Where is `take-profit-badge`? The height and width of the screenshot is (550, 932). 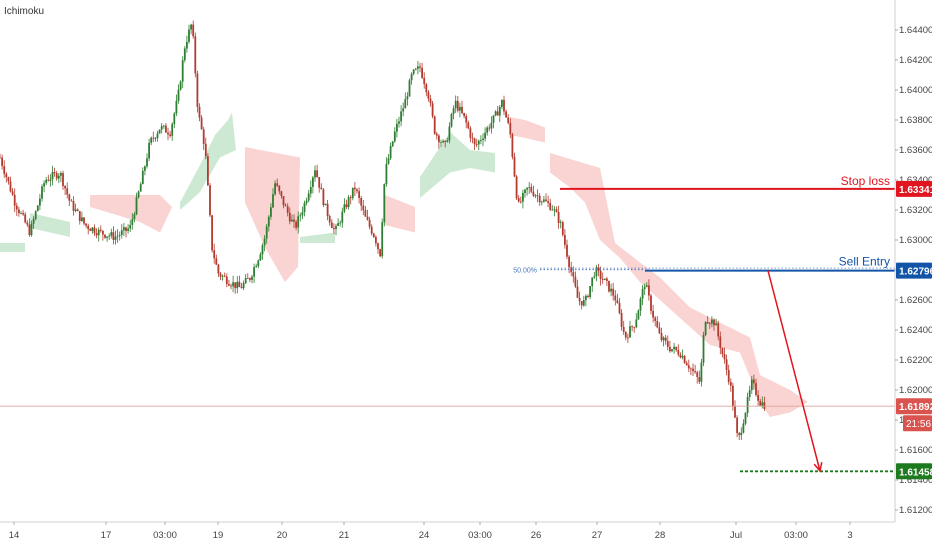
take-profit-badge is located at coordinates (914, 471).